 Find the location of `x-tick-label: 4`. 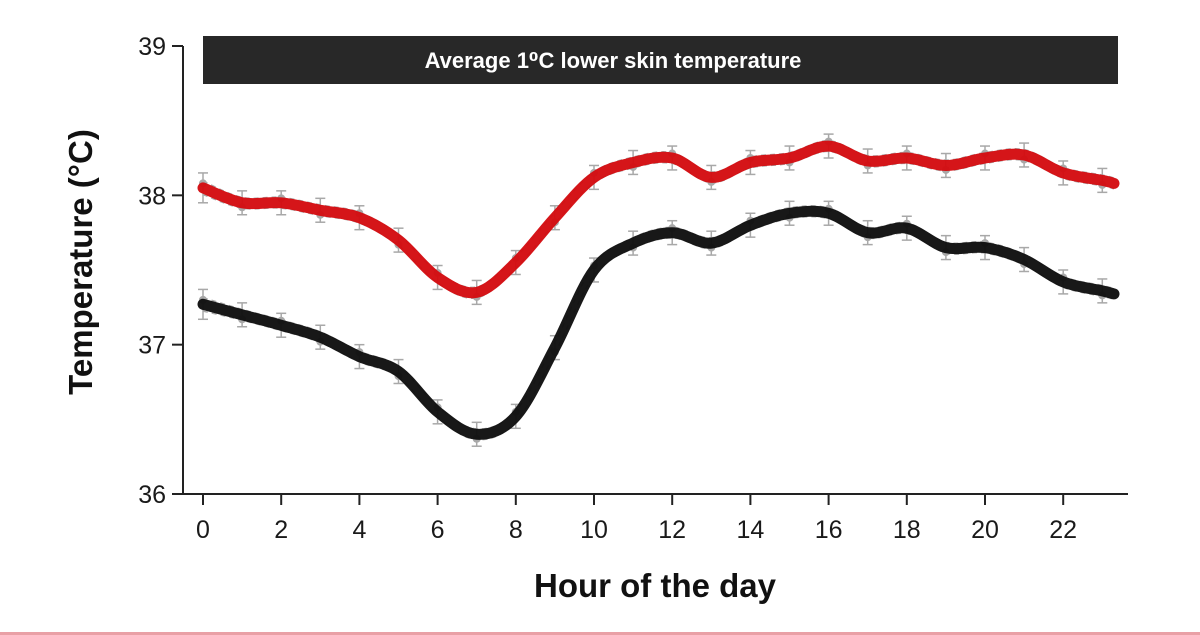

x-tick-label: 4 is located at coordinates (359, 530).